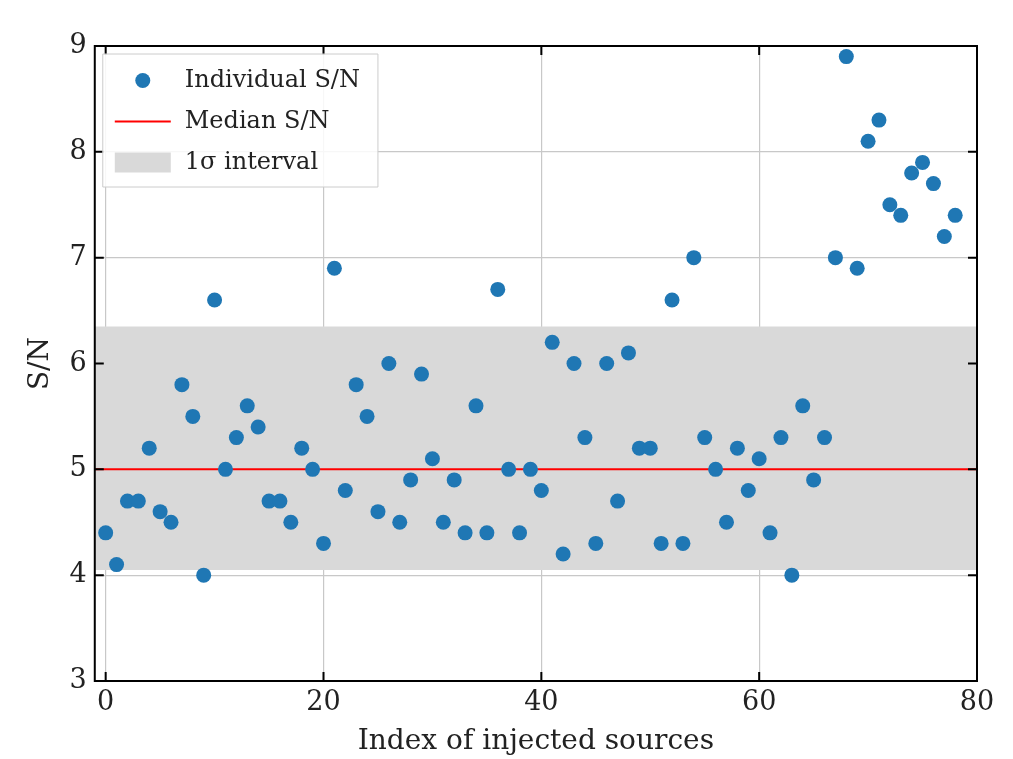 The width and height of the screenshot is (1013, 759). Describe the element at coordinates (78, 149) in the screenshot. I see `y-tick-label: 8` at that location.